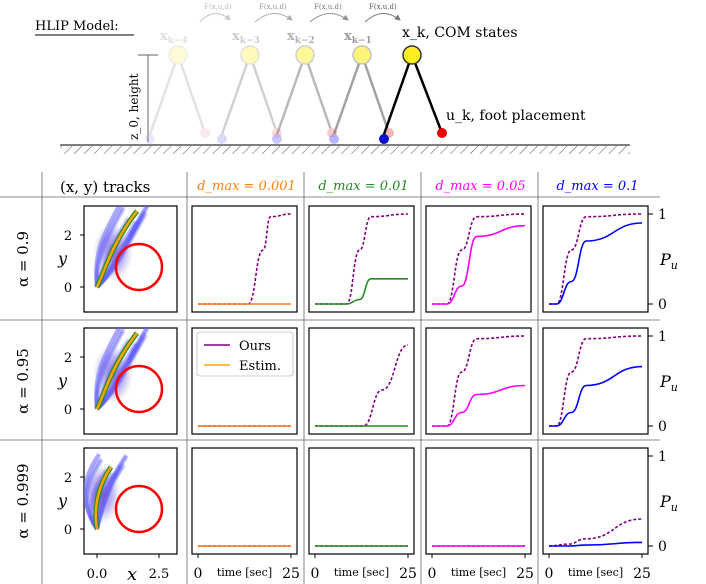 The image size is (706, 584). Describe the element at coordinates (358, 37) in the screenshot. I see `state-label: xk−1` at that location.